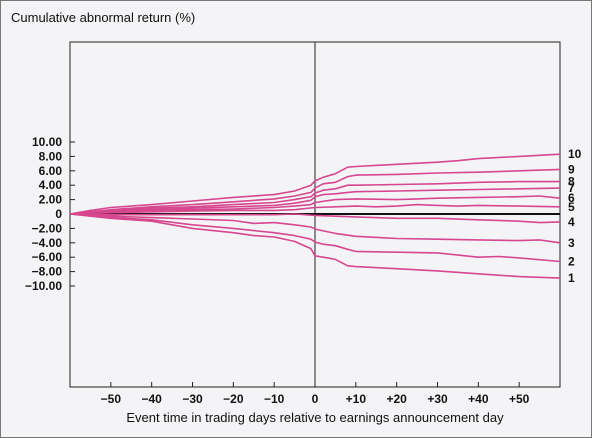 The width and height of the screenshot is (592, 438). I want to click on x-tick-label: 0, so click(315, 399).